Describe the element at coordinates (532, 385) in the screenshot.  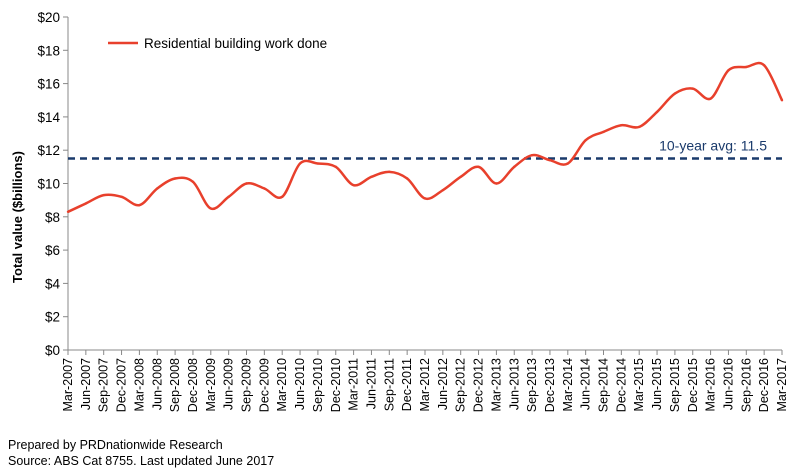
I see `x-tick-label: Sep-2013` at that location.